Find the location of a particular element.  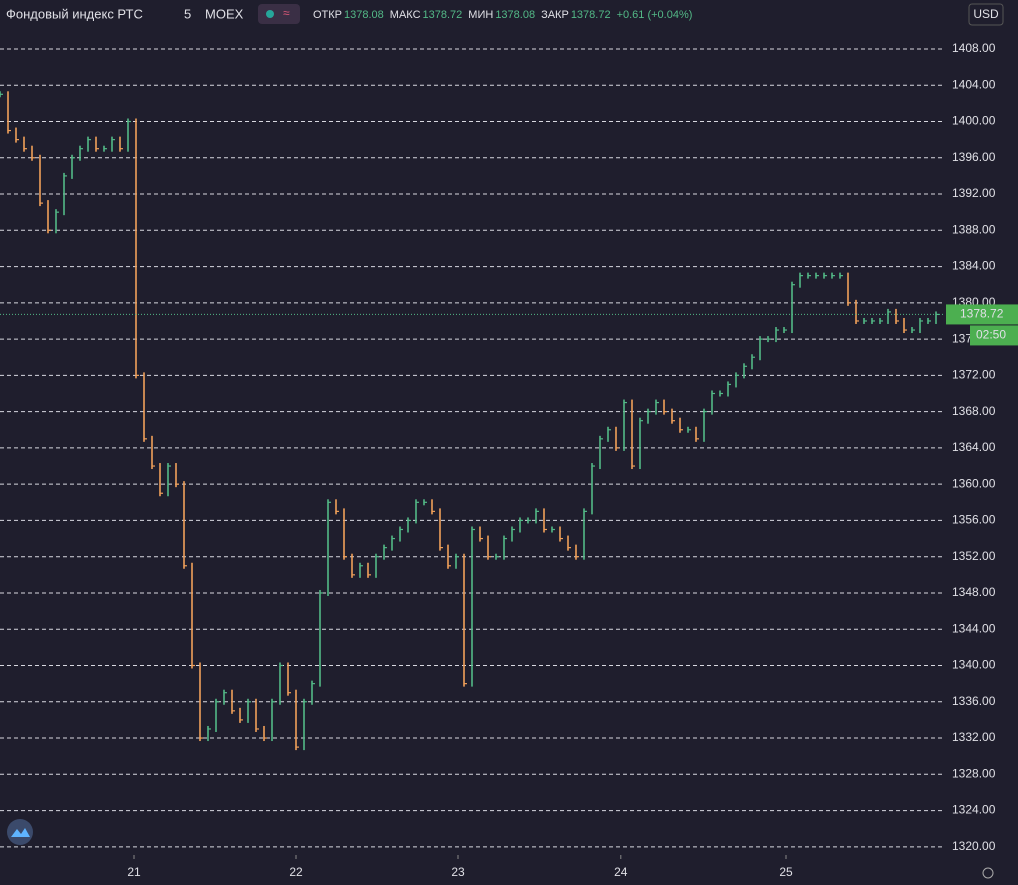

y-tick-label: 1344.00 is located at coordinates (974, 628).